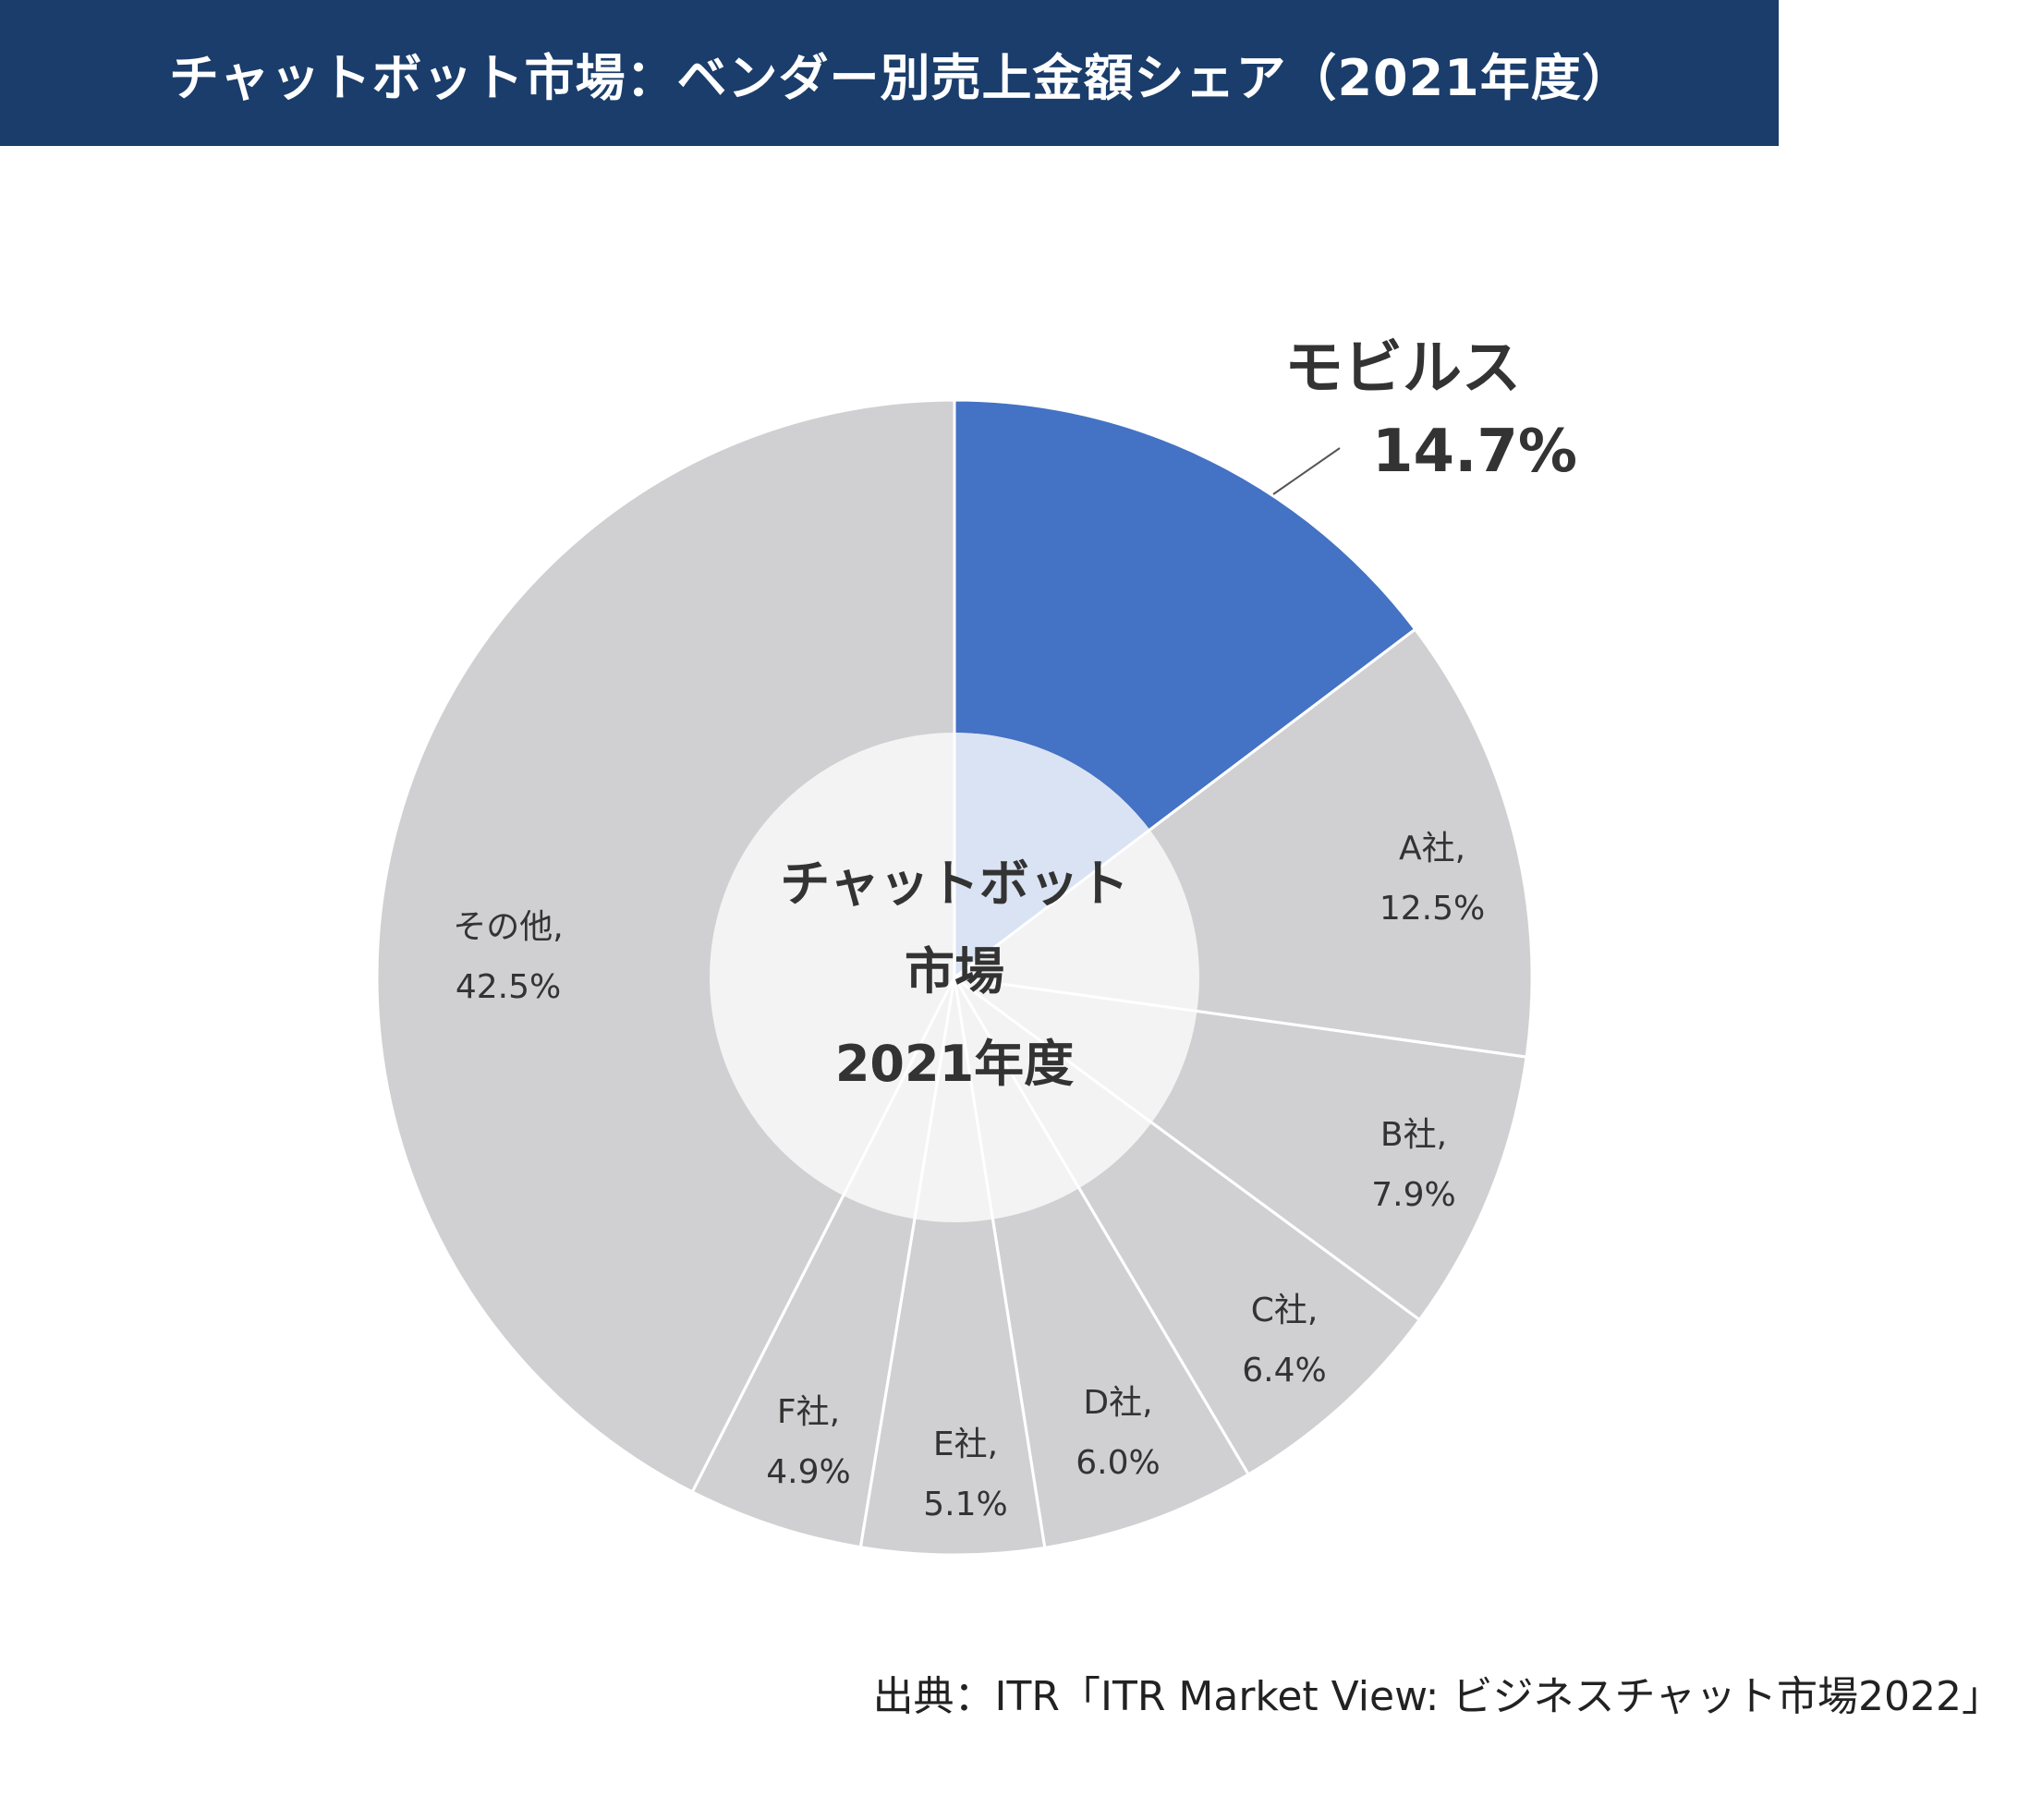 Image resolution: width=2030 pixels, height=1820 pixels. What do you see at coordinates (965, 1444) in the screenshot?
I see `slice-label-name: E社,` at bounding box center [965, 1444].